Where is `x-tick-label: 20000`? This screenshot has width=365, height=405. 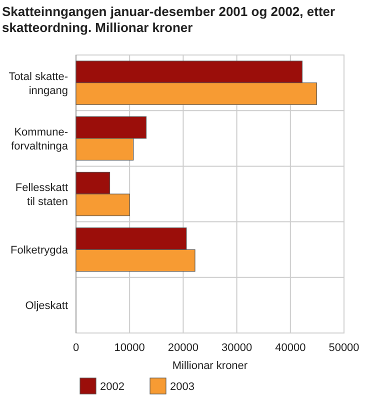 x-tick-label: 20000 is located at coordinates (183, 348).